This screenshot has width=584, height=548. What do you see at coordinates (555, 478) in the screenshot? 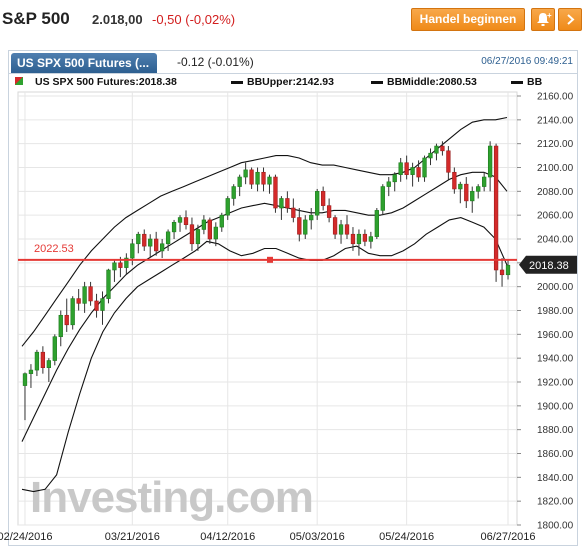
I see `y-tick-label: 1840.00` at bounding box center [555, 478].